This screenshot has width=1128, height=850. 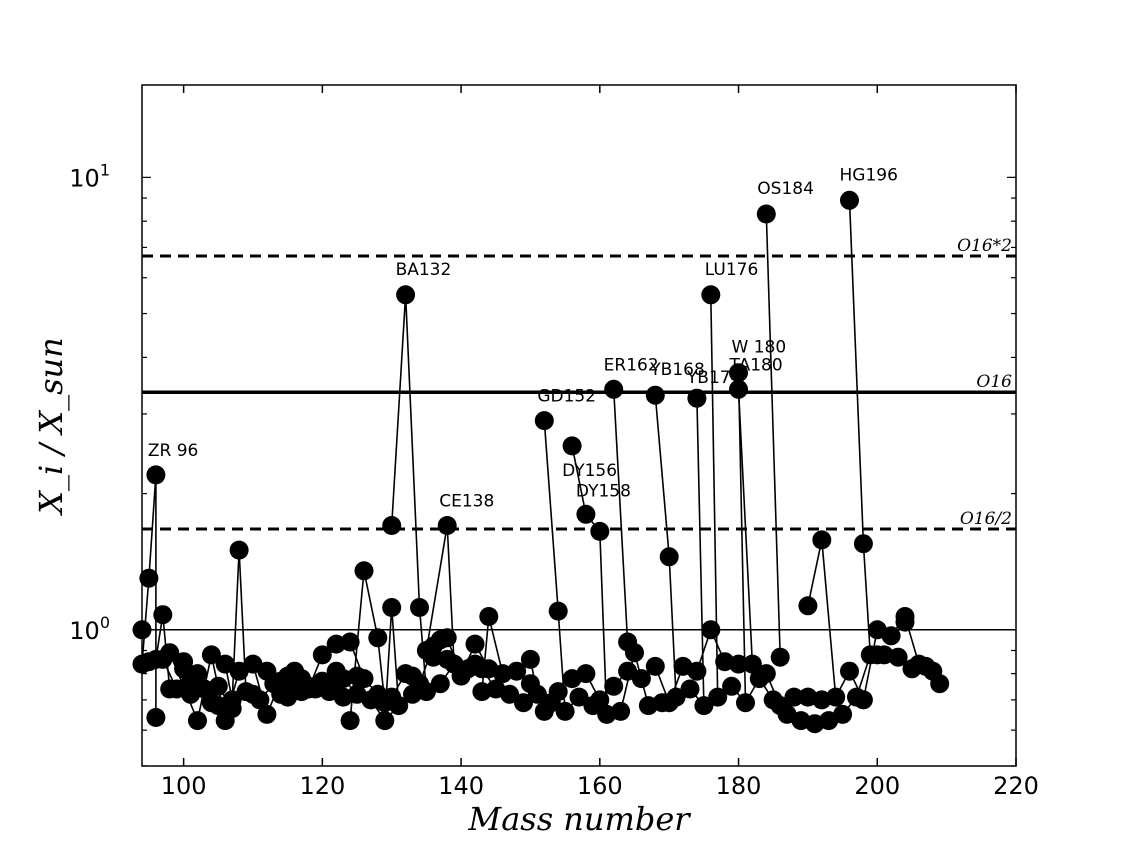 What do you see at coordinates (600, 786) in the screenshot?
I see `x-tick-label: 160` at bounding box center [600, 786].